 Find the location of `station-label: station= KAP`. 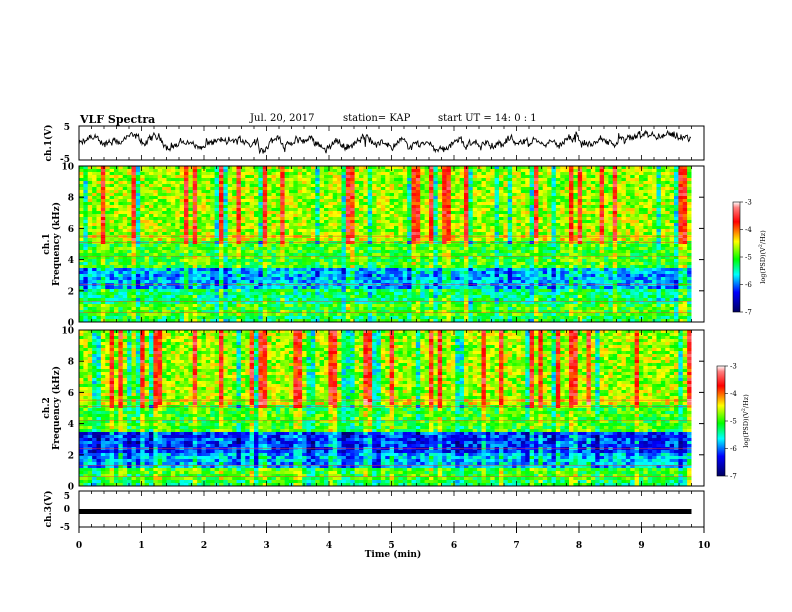

station-label: station= KAP is located at coordinates (377, 118).